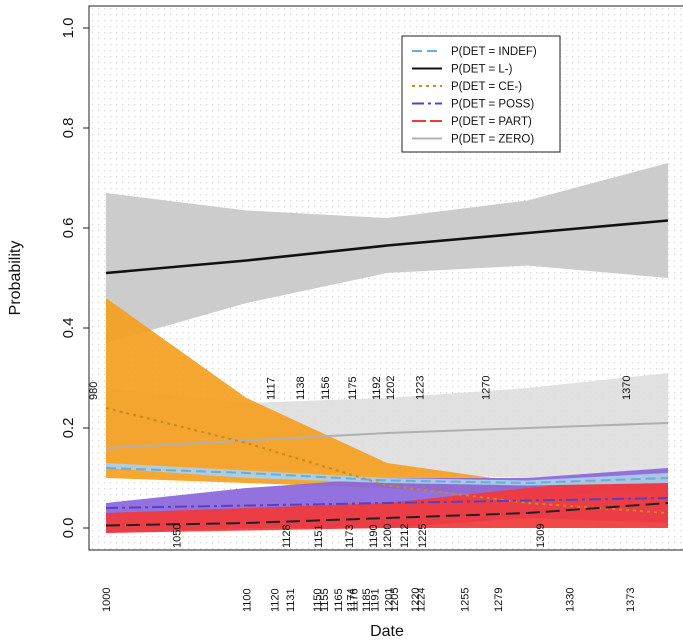 Image resolution: width=683 pixels, height=643 pixels. What do you see at coordinates (68, 328) in the screenshot?
I see `y-tick-label: 0.4` at bounding box center [68, 328].